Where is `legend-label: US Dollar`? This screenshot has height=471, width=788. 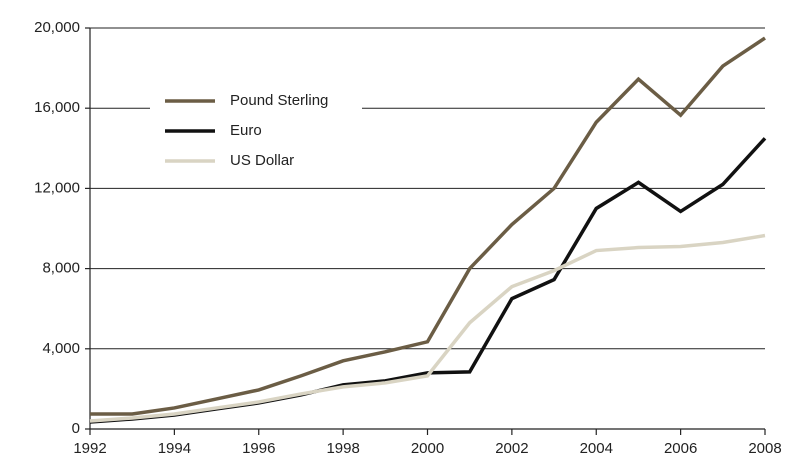
legend-label: US Dollar is located at coordinates (262, 160).